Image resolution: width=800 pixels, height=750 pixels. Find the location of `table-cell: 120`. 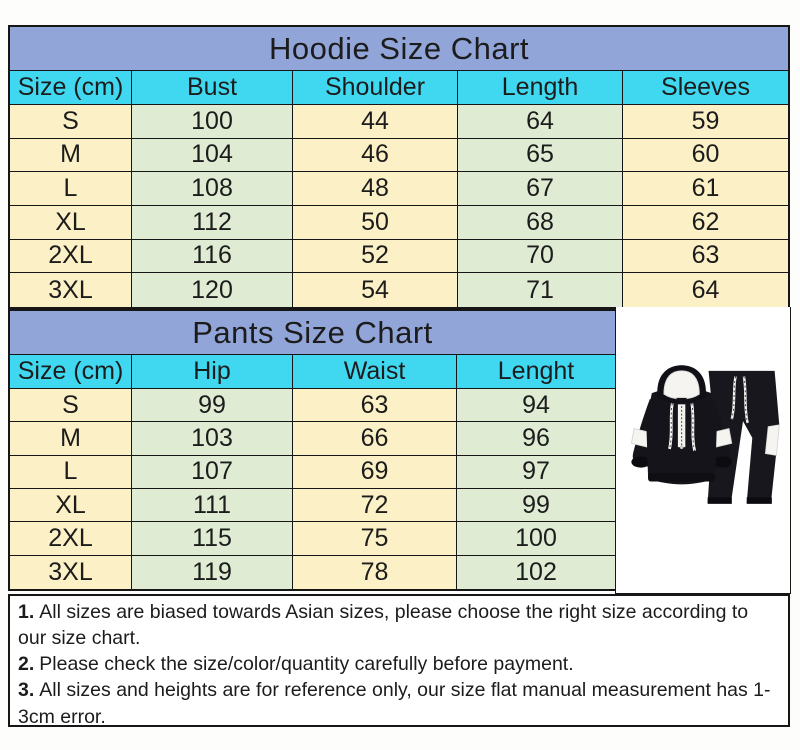

table-cell: 120 is located at coordinates (212, 290).